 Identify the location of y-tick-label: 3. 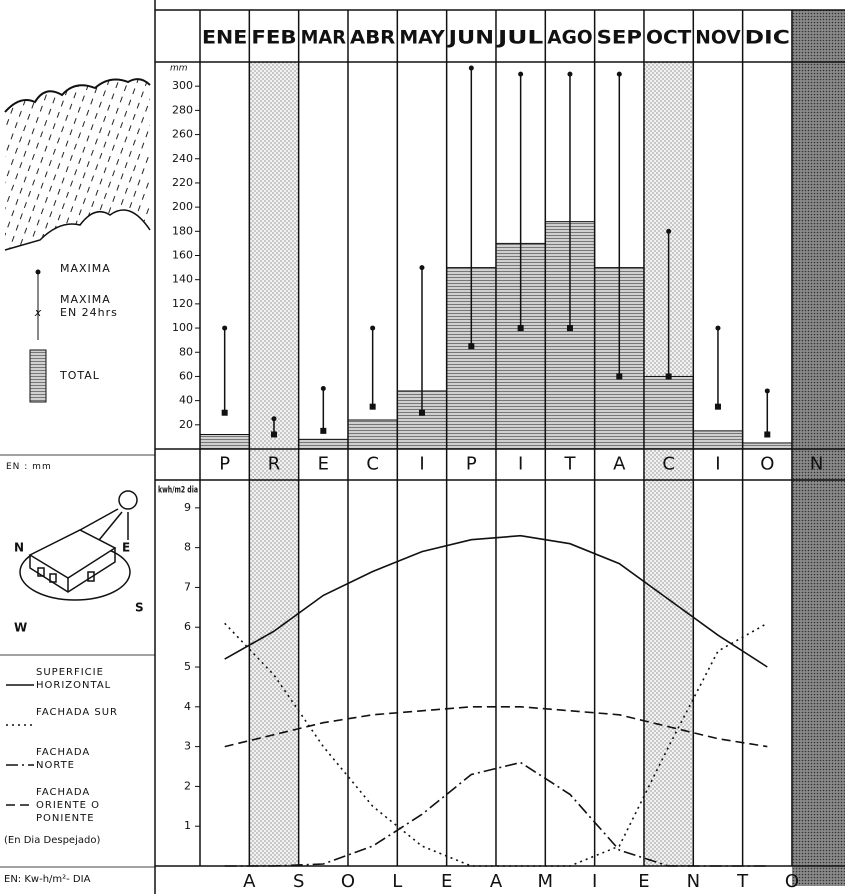
(187, 746).